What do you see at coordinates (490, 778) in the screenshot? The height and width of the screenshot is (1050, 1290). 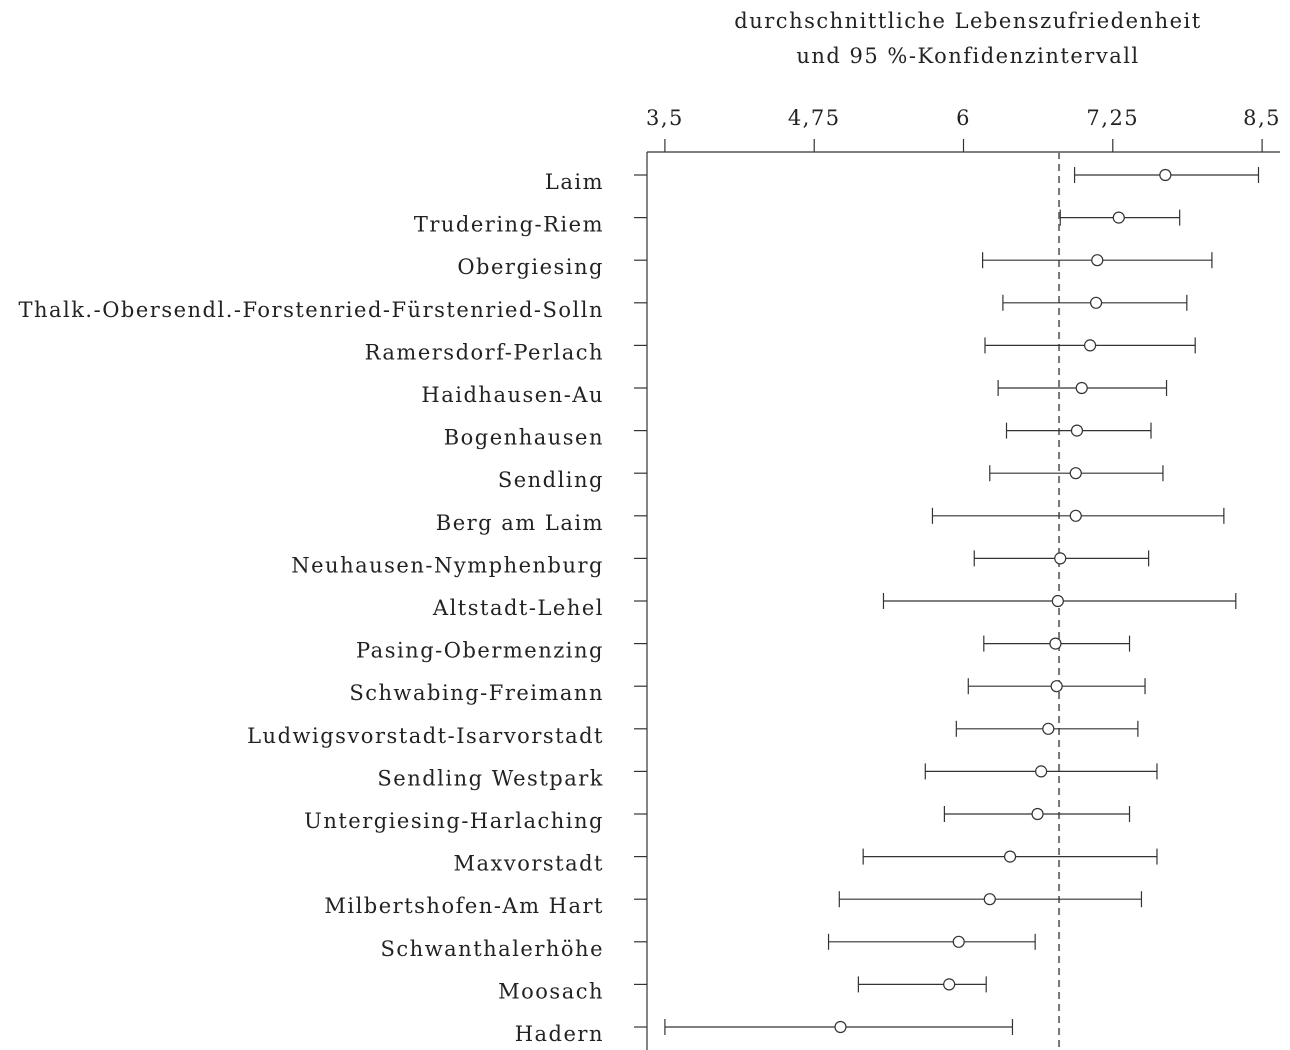 I see `category-label: Sendling Westpark` at bounding box center [490, 778].